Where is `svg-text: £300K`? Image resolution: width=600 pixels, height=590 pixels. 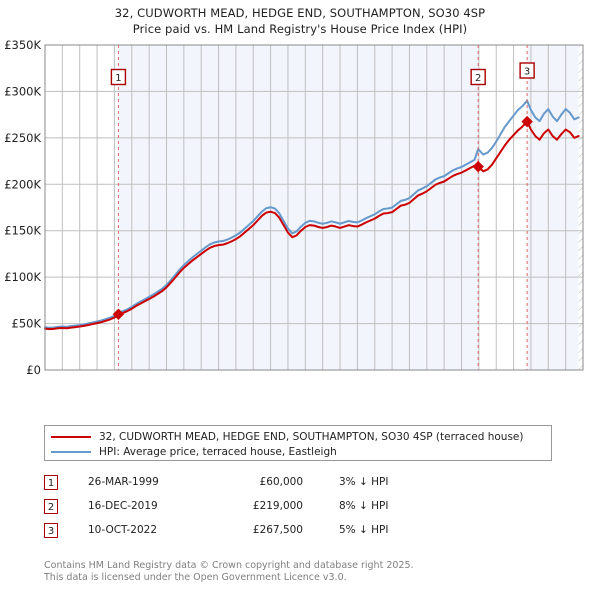 svg-text: £300K is located at coordinates (22, 91).